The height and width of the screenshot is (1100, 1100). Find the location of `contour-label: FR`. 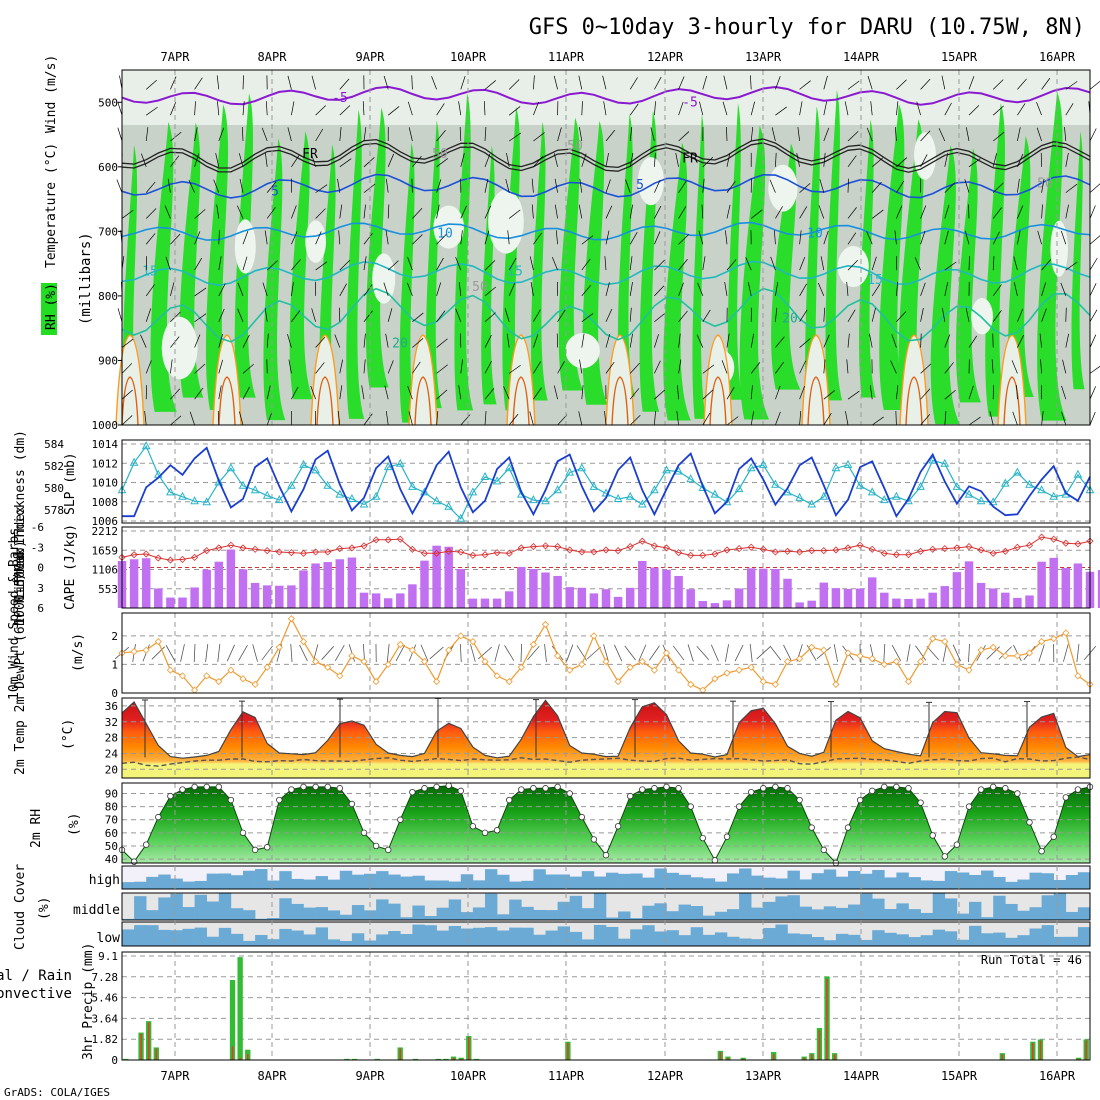

contour-label: FR is located at coordinates (690, 158).